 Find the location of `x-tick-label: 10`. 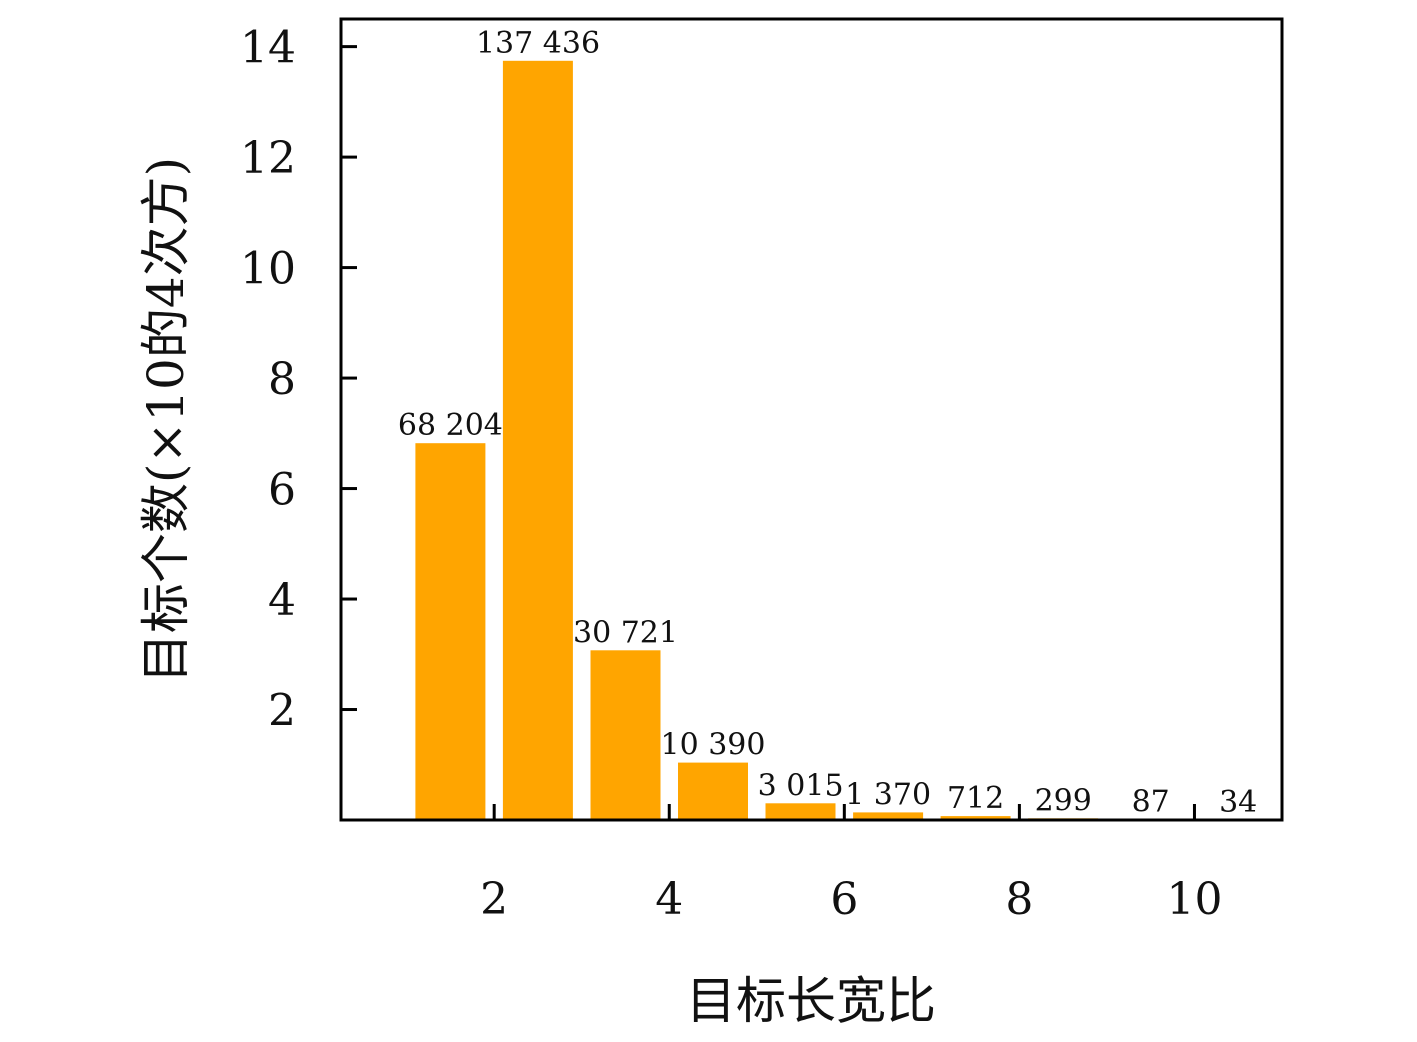

x-tick-label: 10 is located at coordinates (1194, 899).